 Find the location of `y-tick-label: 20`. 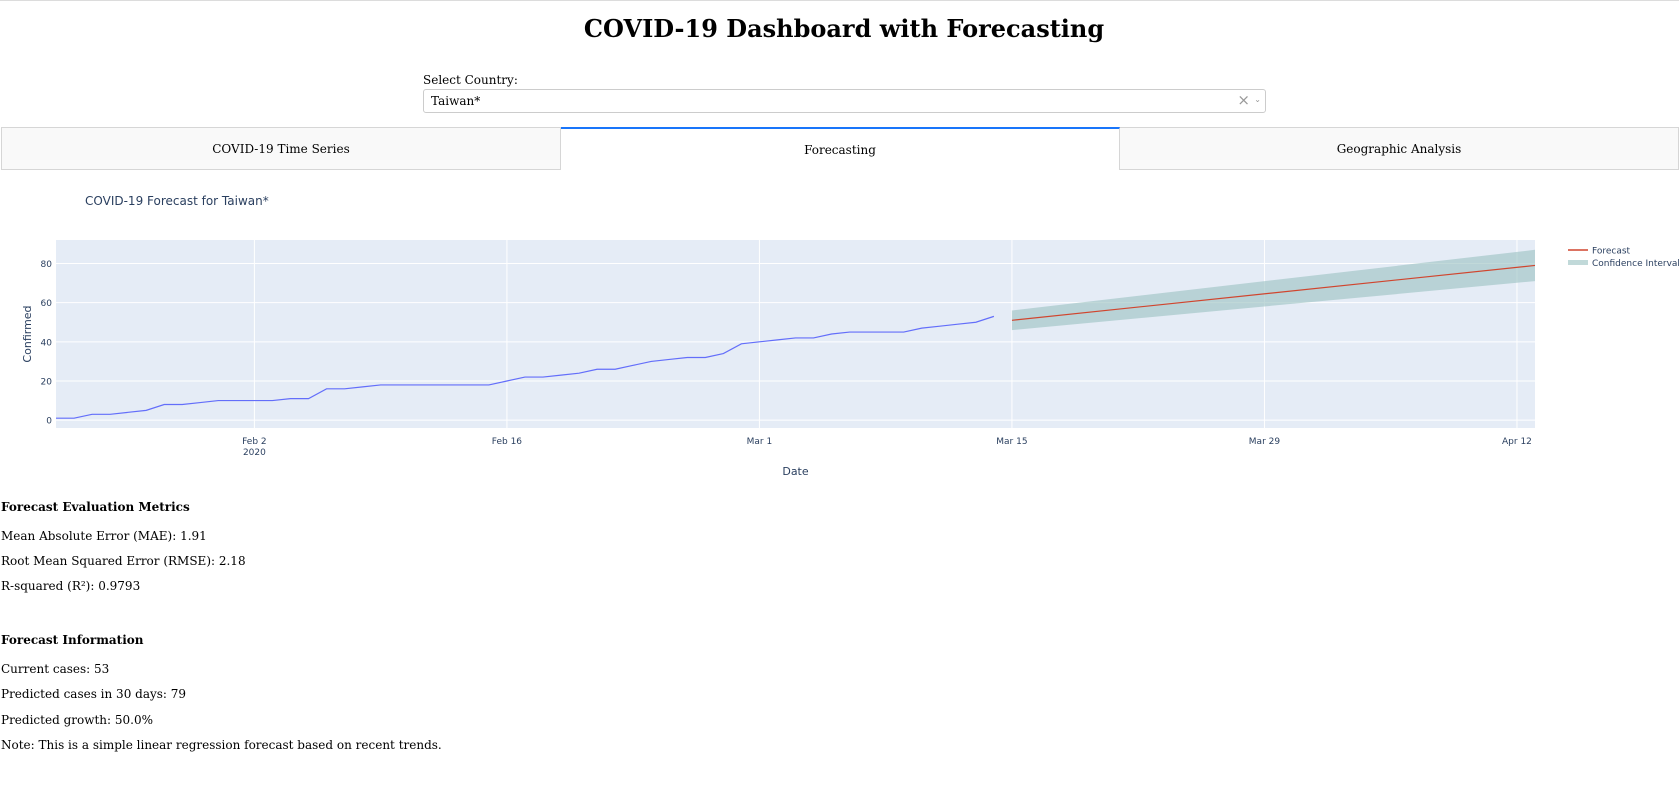

y-tick-label: 20 is located at coordinates (47, 383).